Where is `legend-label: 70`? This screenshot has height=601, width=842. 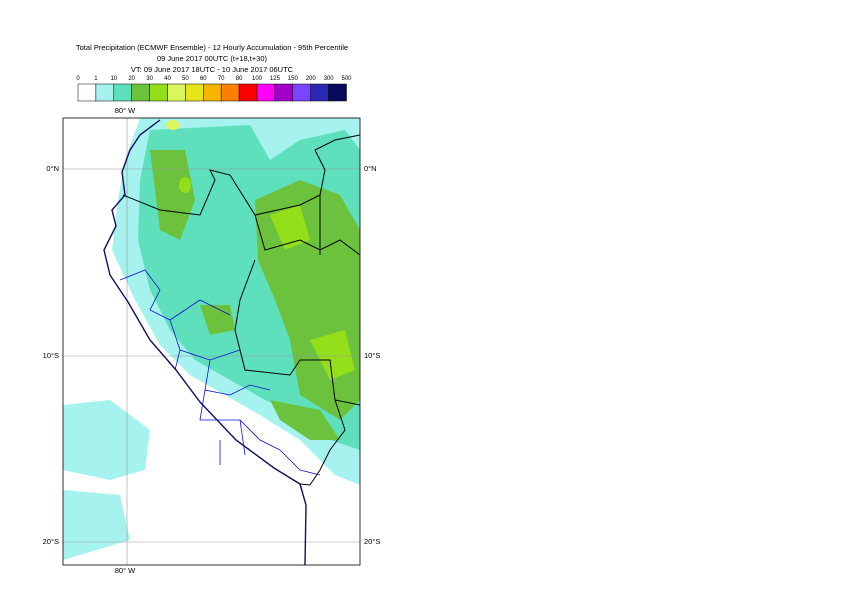 legend-label: 70 is located at coordinates (221, 79).